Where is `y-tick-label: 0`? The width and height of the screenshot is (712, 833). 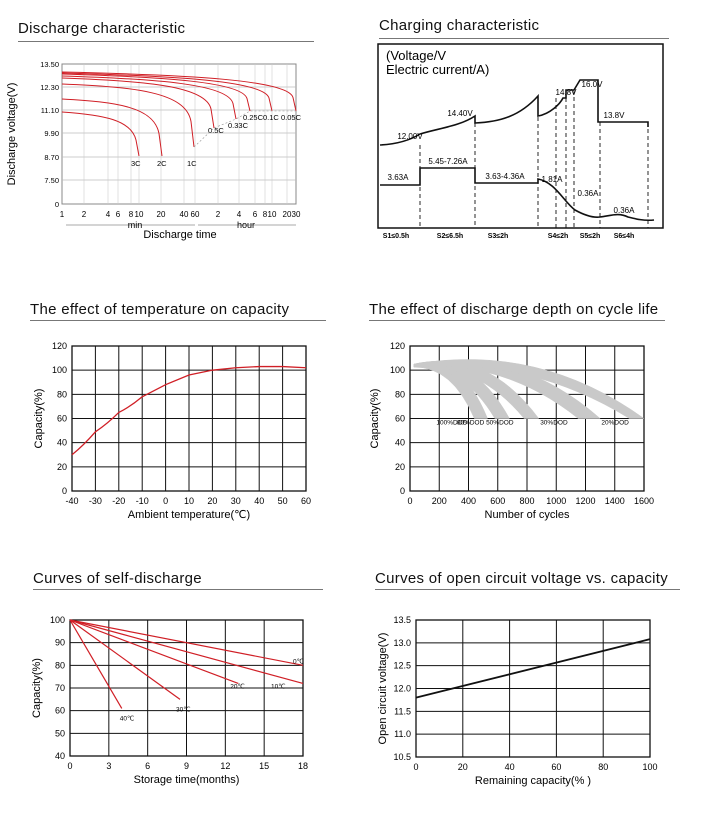 y-tick-label: 0 is located at coordinates (402, 491).